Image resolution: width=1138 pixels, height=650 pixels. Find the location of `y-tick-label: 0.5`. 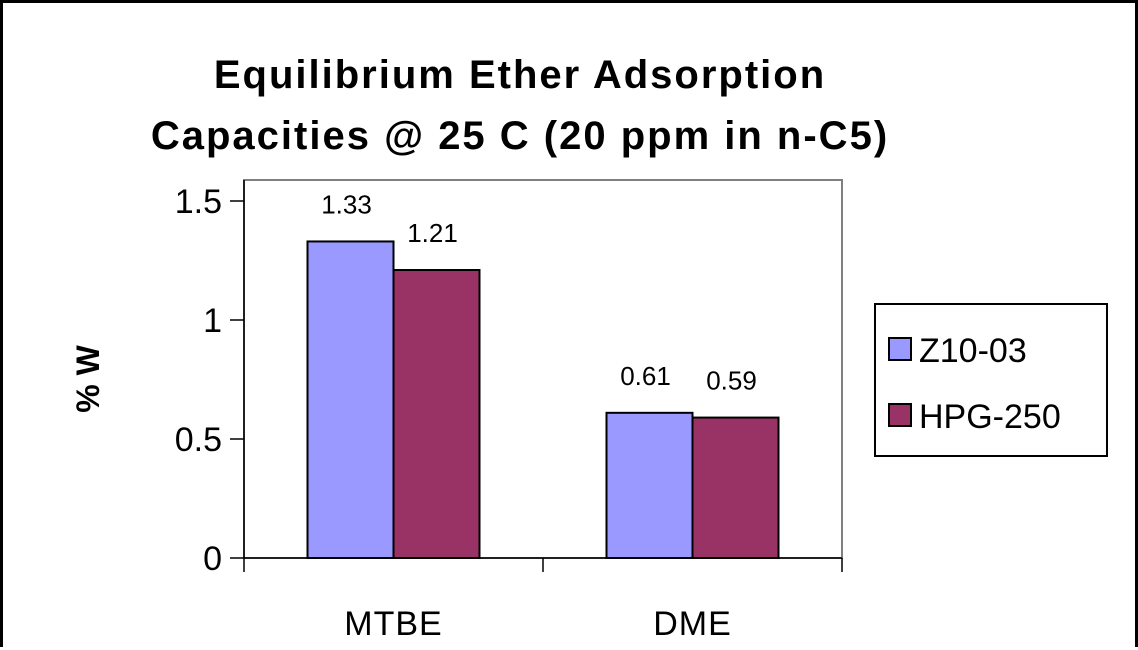

y-tick-label: 0.5 is located at coordinates (198, 440).